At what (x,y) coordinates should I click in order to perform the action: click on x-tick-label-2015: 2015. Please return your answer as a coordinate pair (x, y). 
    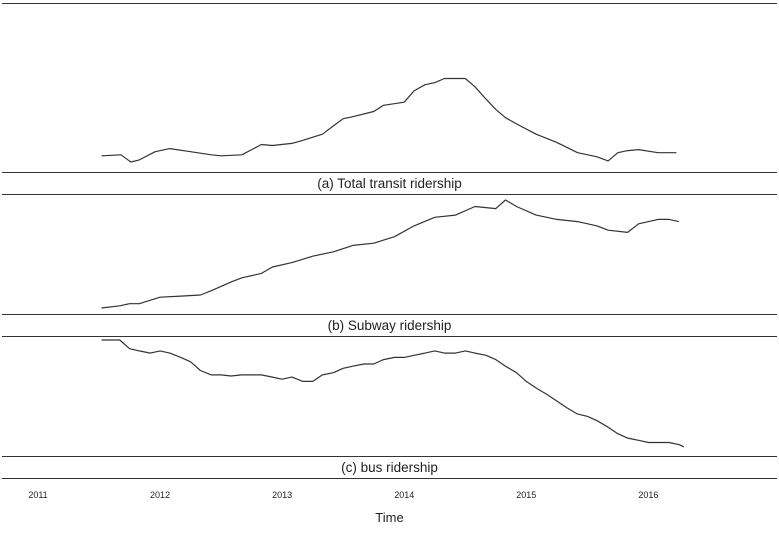
    Looking at the image, I should click on (526, 495).